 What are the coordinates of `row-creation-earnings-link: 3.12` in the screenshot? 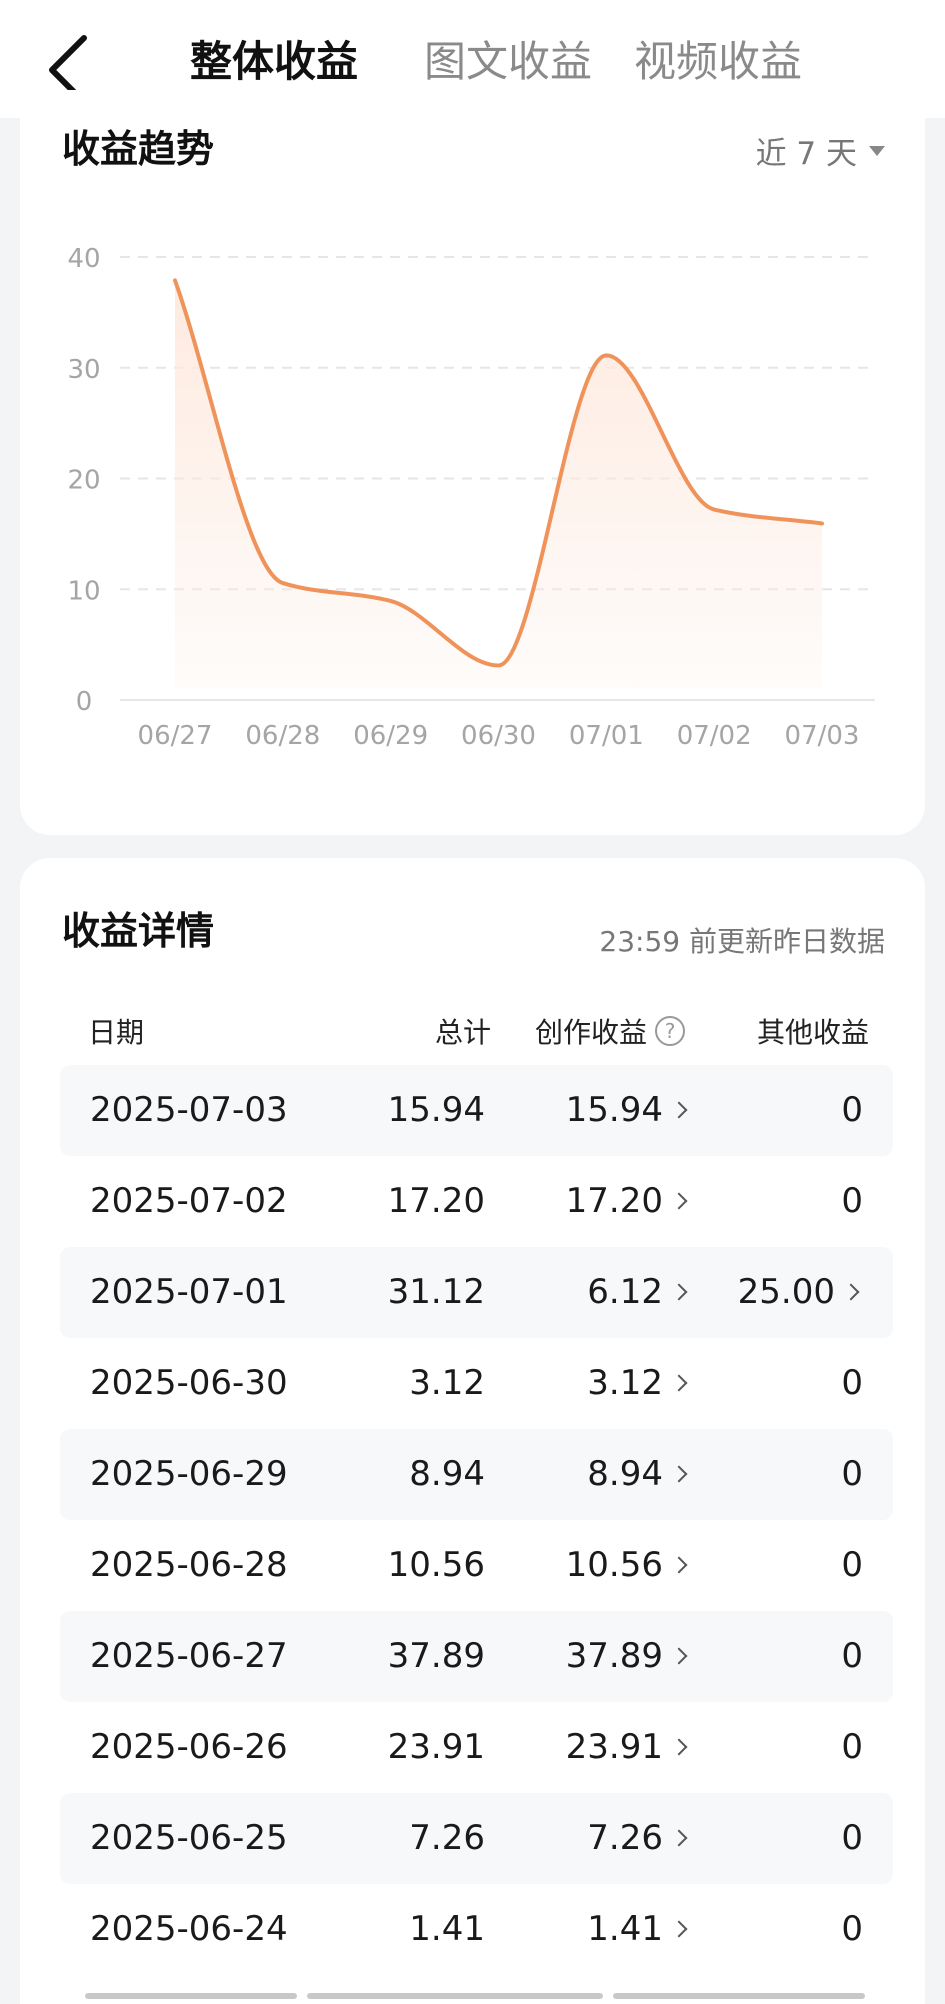 It's located at (637, 1383).